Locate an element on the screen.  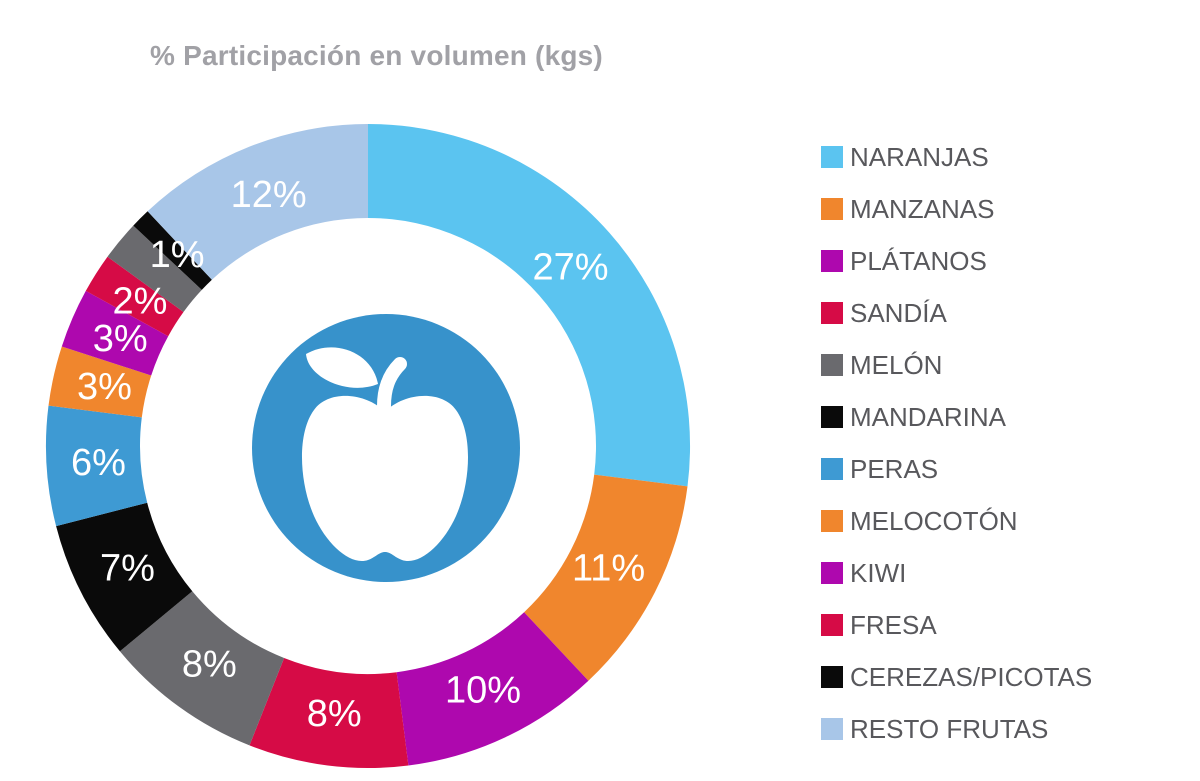
donut-slice-fresa is located at coordinates (134, 296).